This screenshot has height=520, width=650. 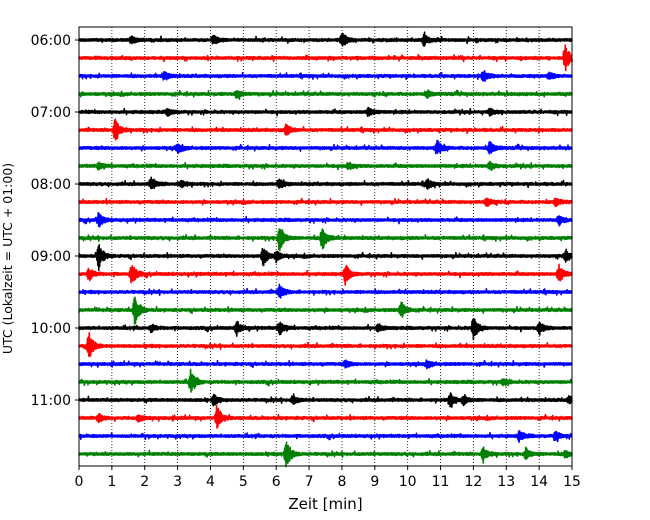 I want to click on y-tick-label: 06:00, so click(x=51, y=41).